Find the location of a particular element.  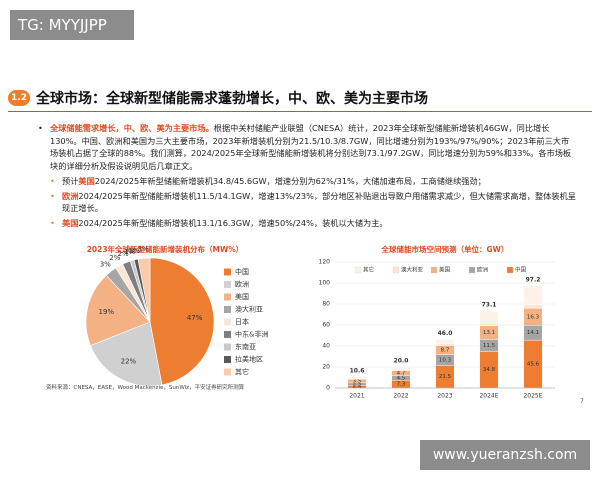

y-tick-label: 60 is located at coordinates (326, 325).